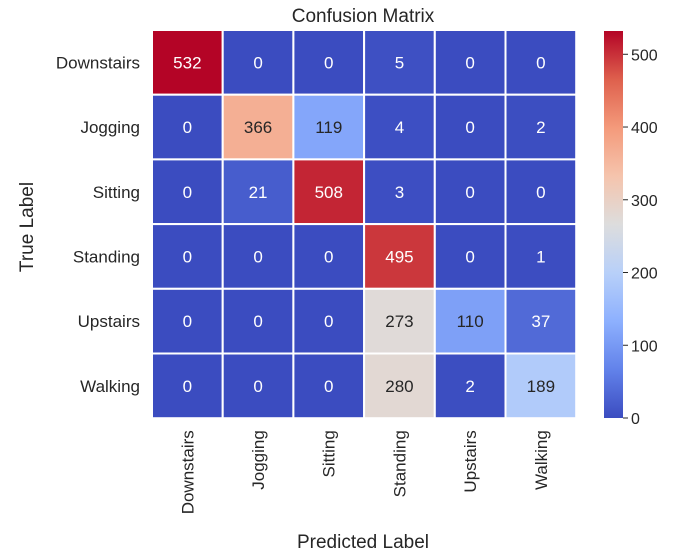 The height and width of the screenshot is (554, 680). I want to click on colorbar-tick-label: 300, so click(644, 201).